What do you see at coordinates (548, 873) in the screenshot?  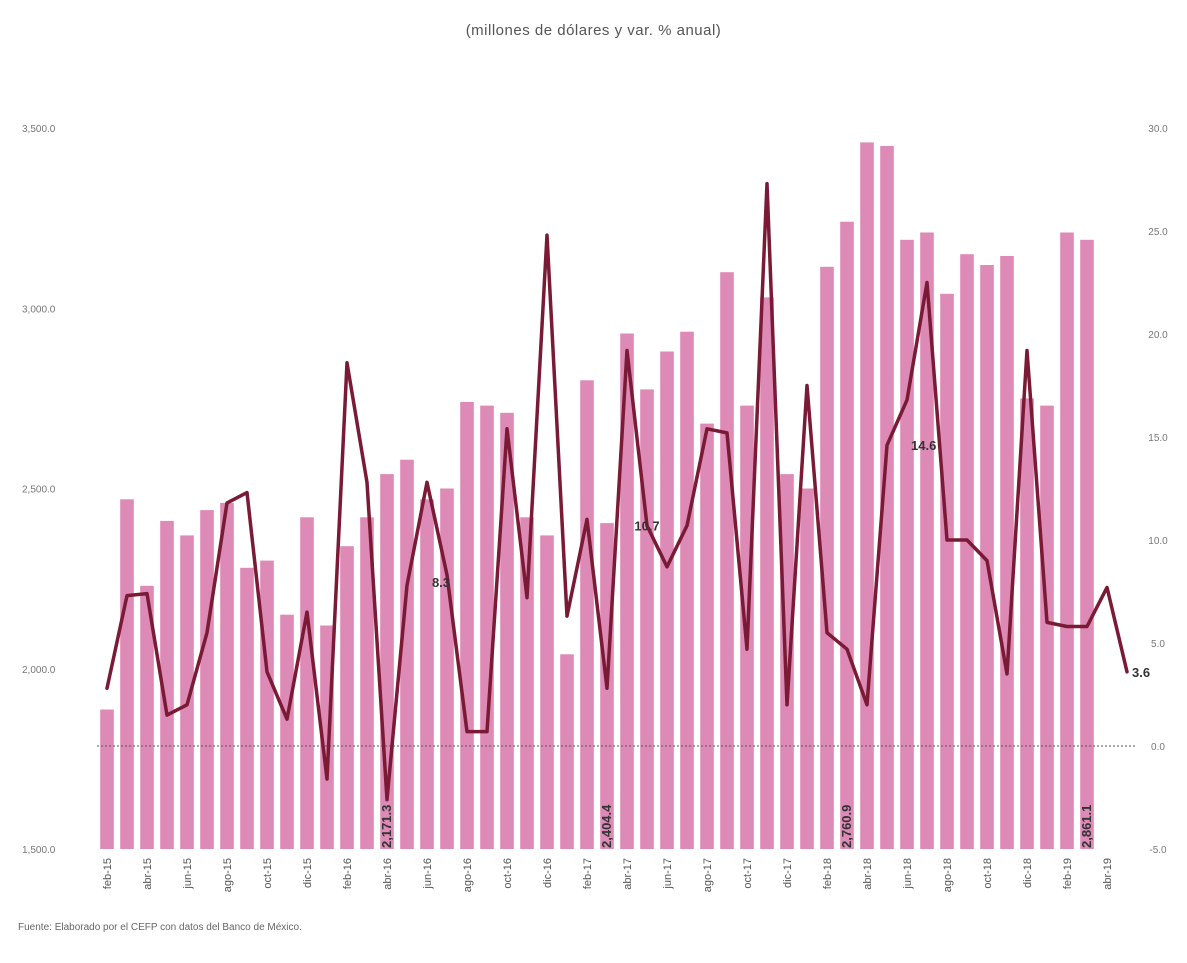 I see `x-axis-tick: dic-16` at bounding box center [548, 873].